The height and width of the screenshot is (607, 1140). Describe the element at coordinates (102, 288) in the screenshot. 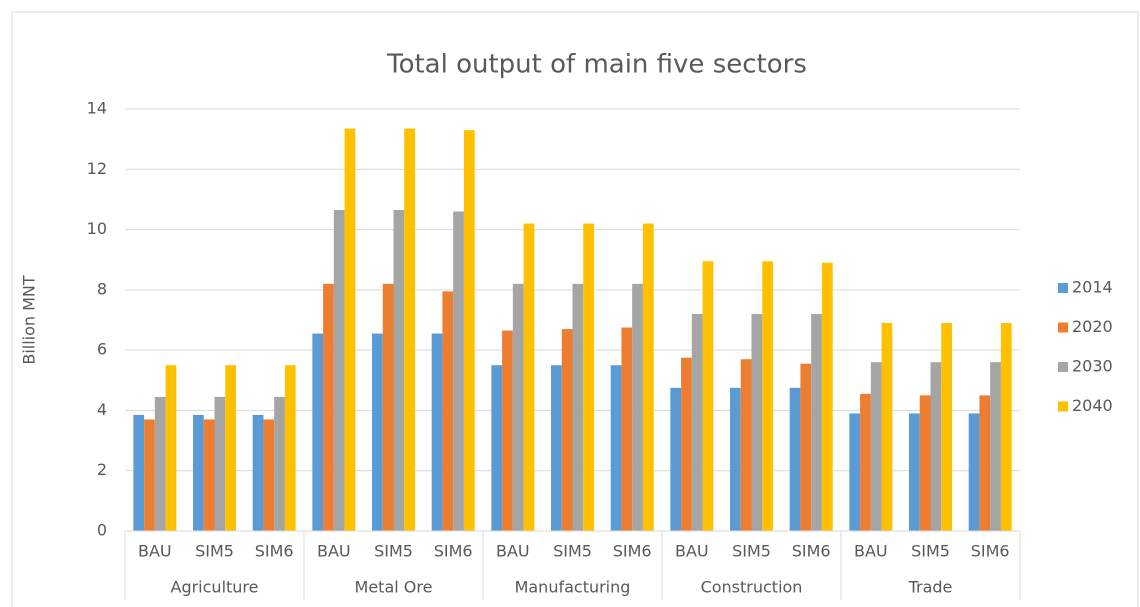

I see `y-tick-label: 8` at that location.